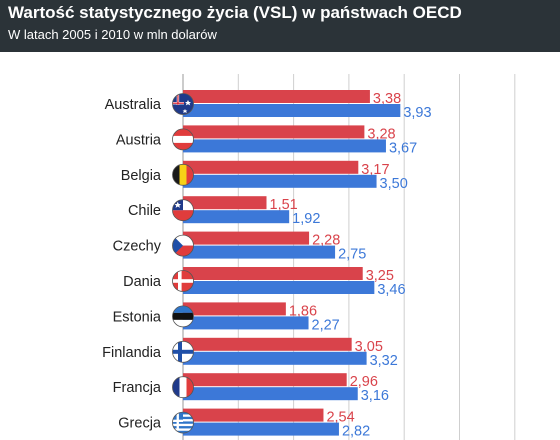  I want to click on value-label-series1: 3,46, so click(391, 290).